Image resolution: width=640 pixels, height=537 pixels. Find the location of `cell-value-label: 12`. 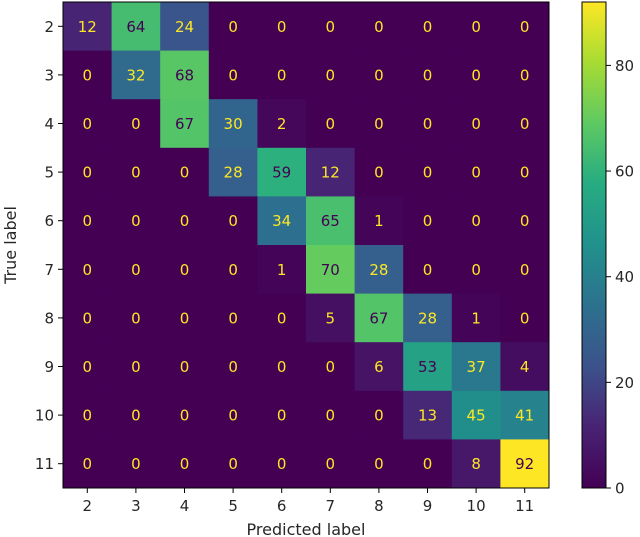

cell-value-label: 12 is located at coordinates (87, 27).